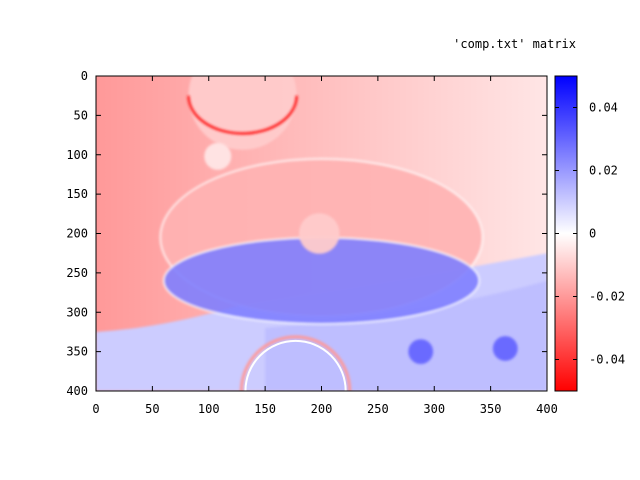  I want to click on y-tick-label: 0, so click(84, 76).